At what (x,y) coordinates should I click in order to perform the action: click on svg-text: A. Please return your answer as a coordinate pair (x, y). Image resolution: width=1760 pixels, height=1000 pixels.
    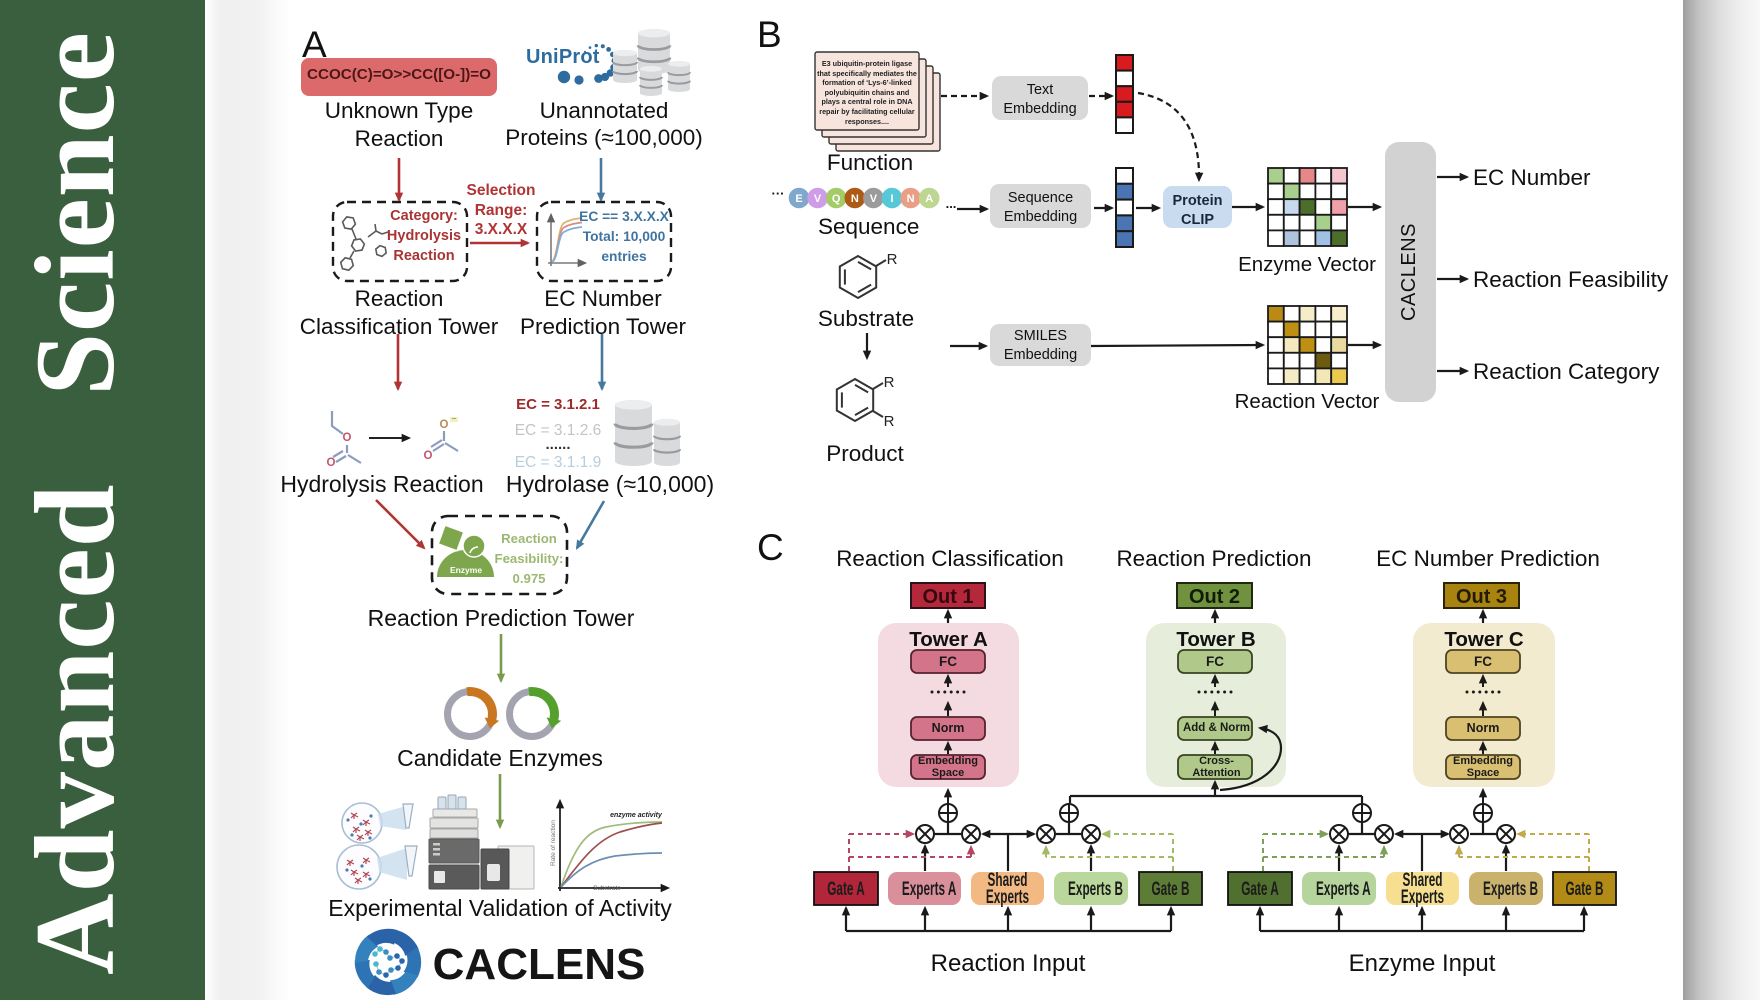
    Looking at the image, I should click on (929, 199).